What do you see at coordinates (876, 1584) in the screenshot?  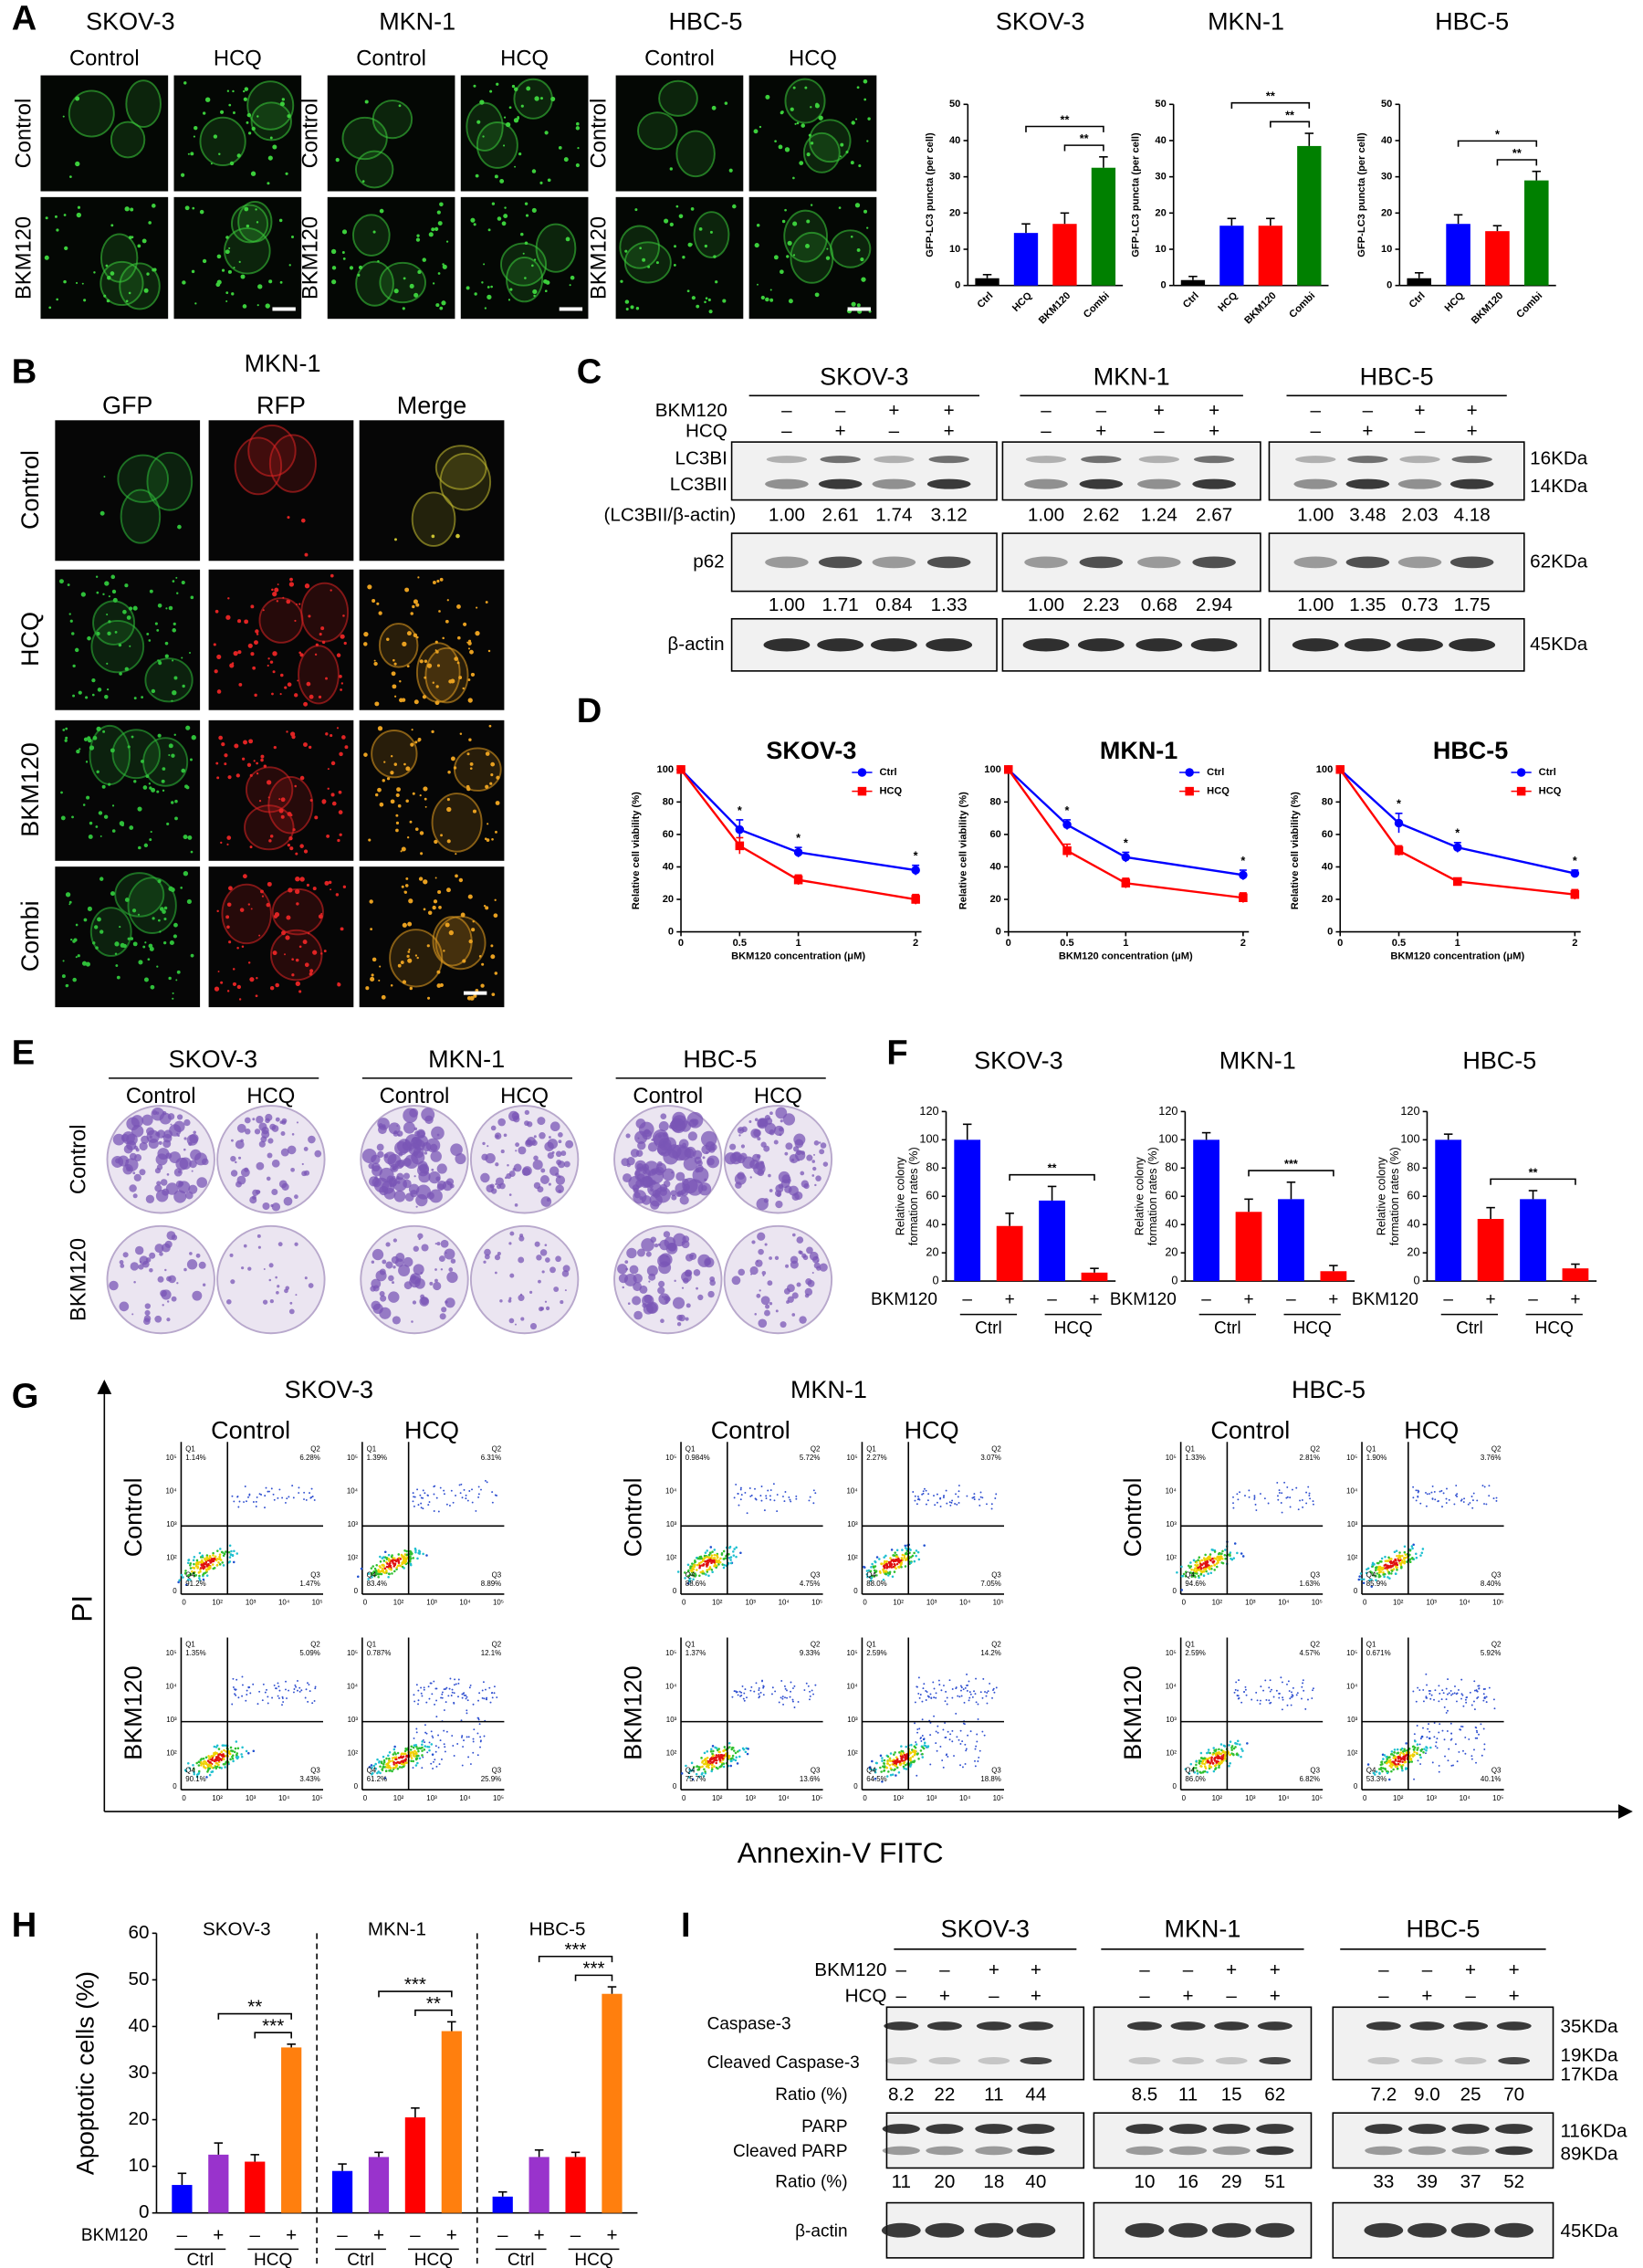 I see `quadrant-percent: 88.0%` at bounding box center [876, 1584].